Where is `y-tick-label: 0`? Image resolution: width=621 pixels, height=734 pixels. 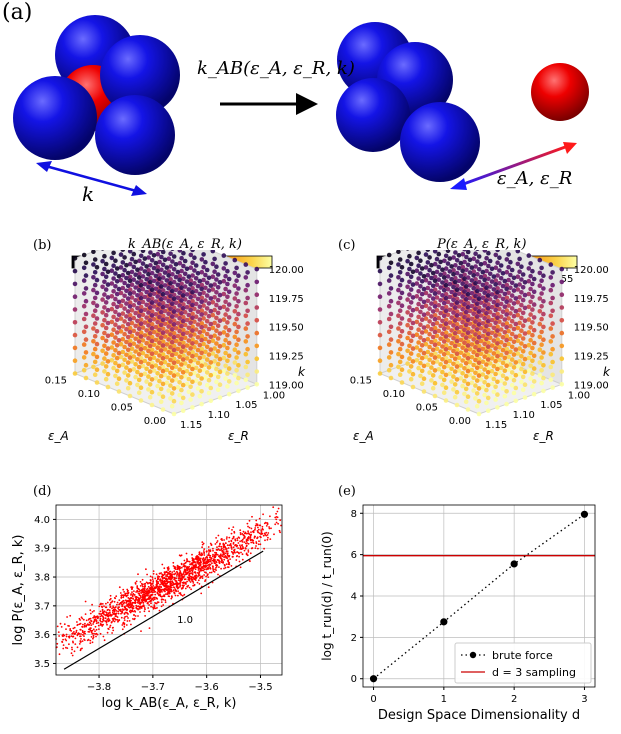
y-tick-label: 0 is located at coordinates (354, 679).